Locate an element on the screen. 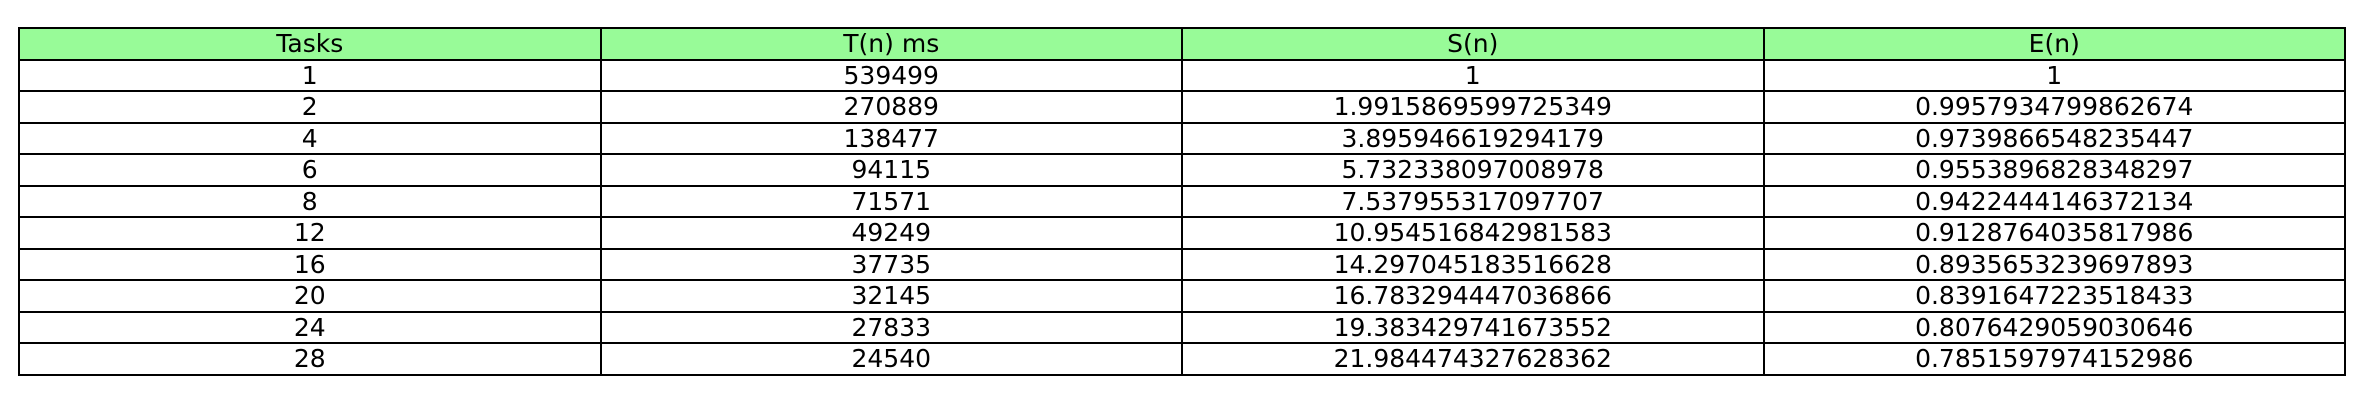  table-cell-t-n-ms: 138477 is located at coordinates (891, 138).